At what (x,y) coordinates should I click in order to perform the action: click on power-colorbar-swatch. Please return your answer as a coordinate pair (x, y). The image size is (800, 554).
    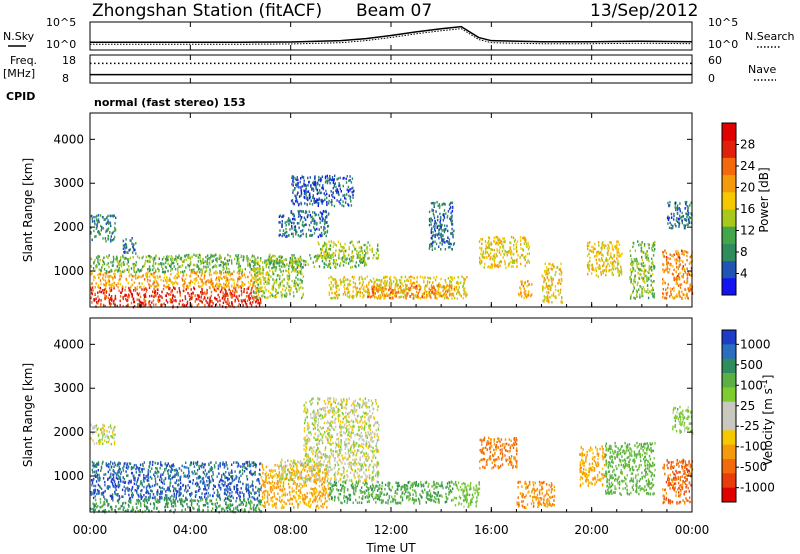
    Looking at the image, I should click on (729, 183).